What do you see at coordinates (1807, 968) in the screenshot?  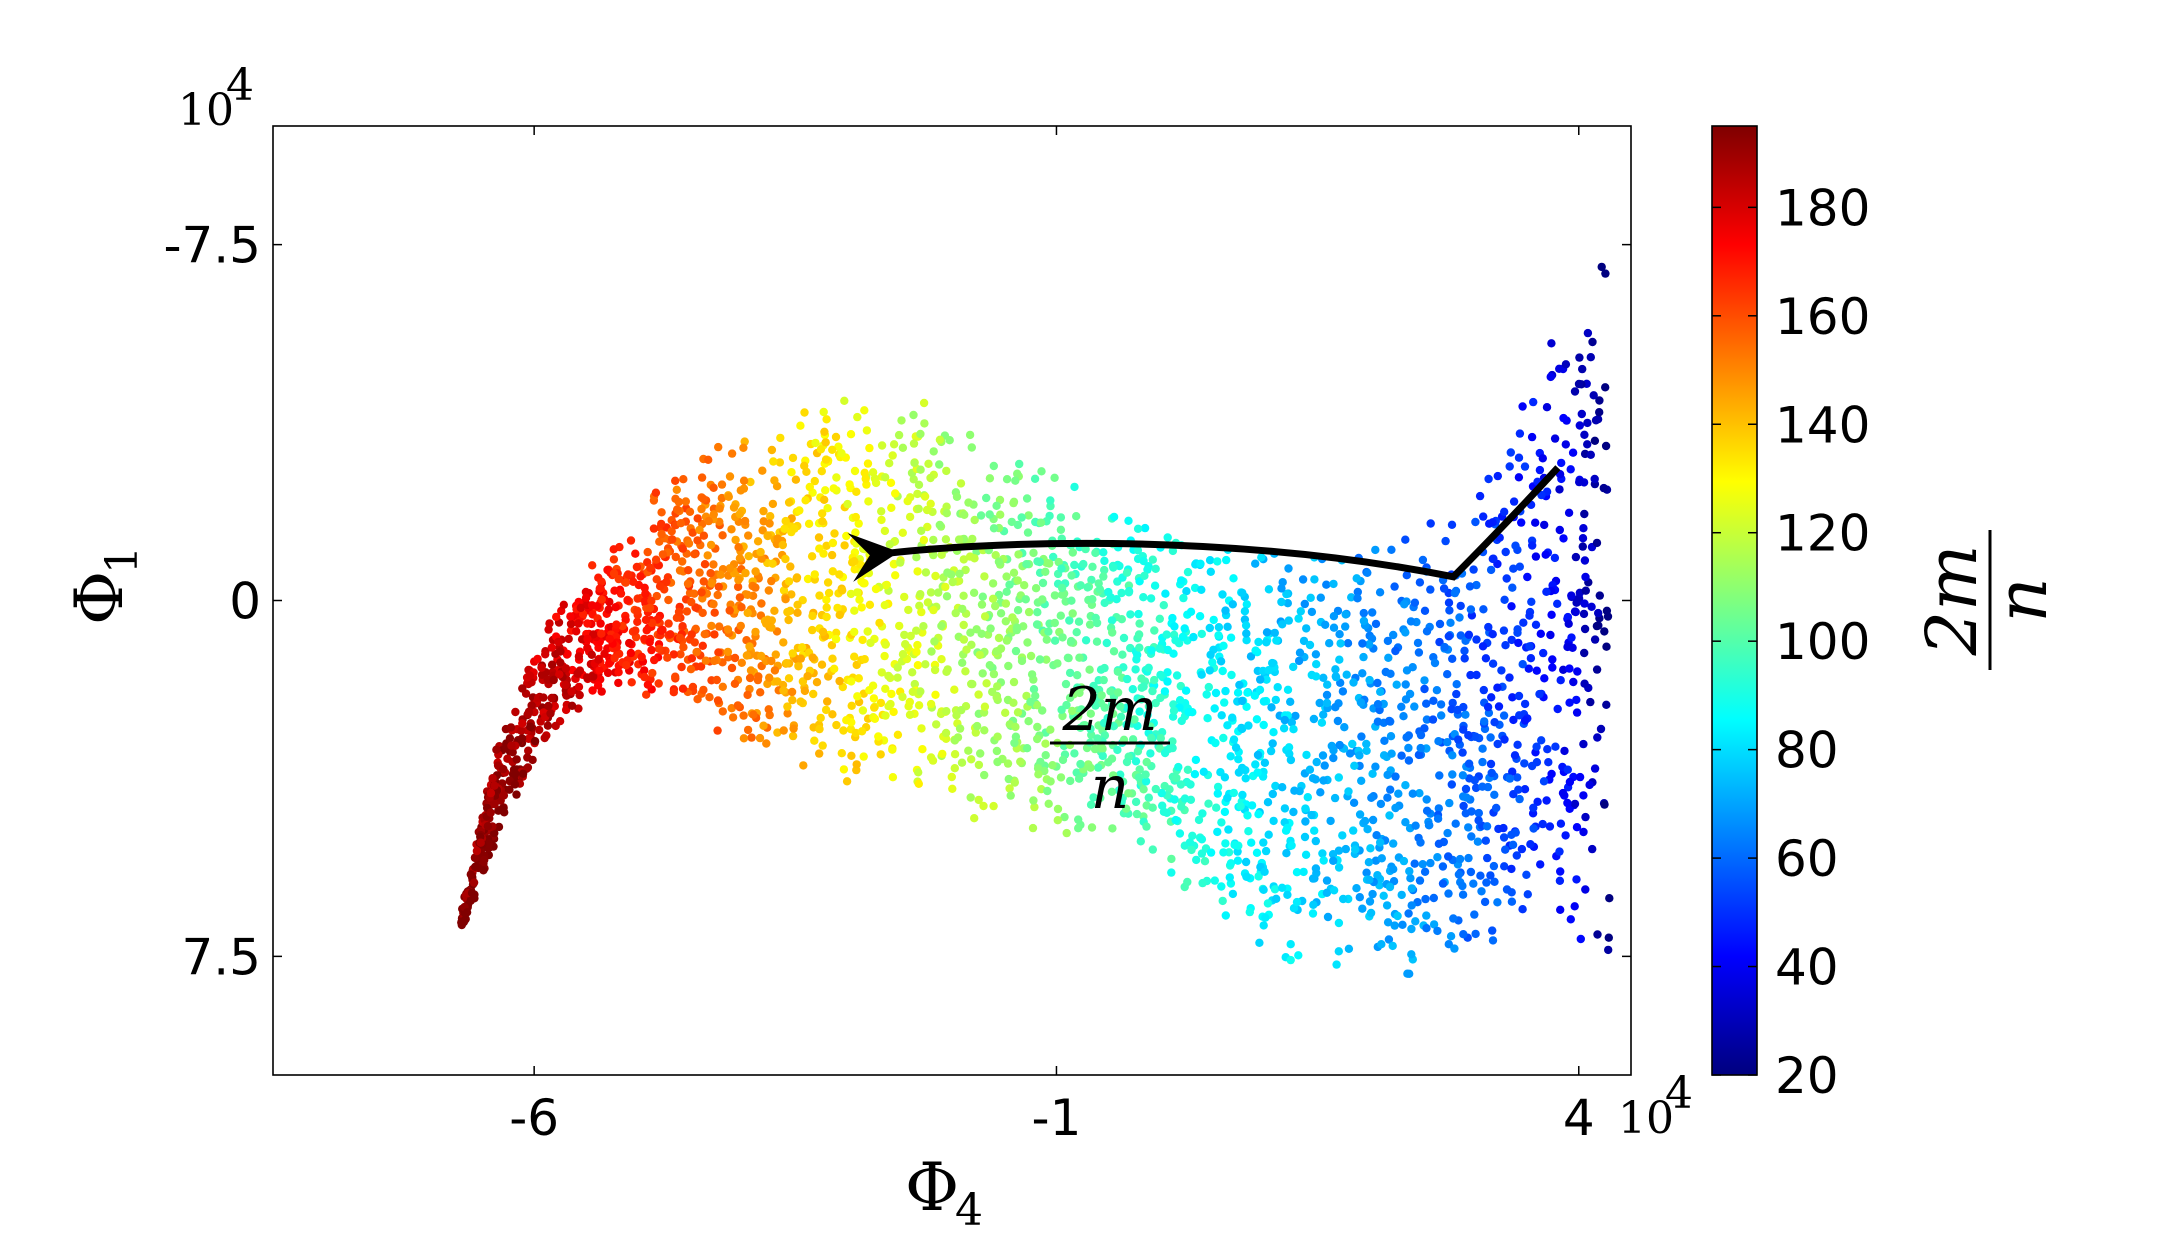 I see `colorbar-tick-label: 40` at bounding box center [1807, 968].